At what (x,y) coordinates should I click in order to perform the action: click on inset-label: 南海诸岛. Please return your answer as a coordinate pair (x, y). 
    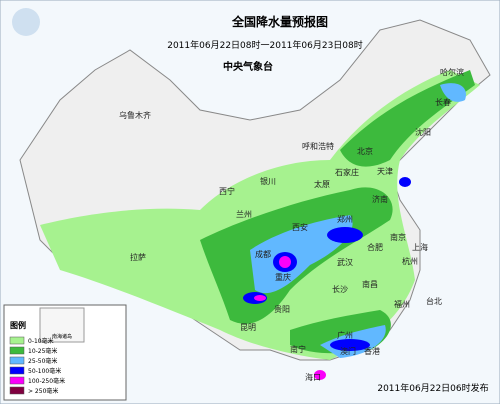
    Looking at the image, I should click on (62, 336).